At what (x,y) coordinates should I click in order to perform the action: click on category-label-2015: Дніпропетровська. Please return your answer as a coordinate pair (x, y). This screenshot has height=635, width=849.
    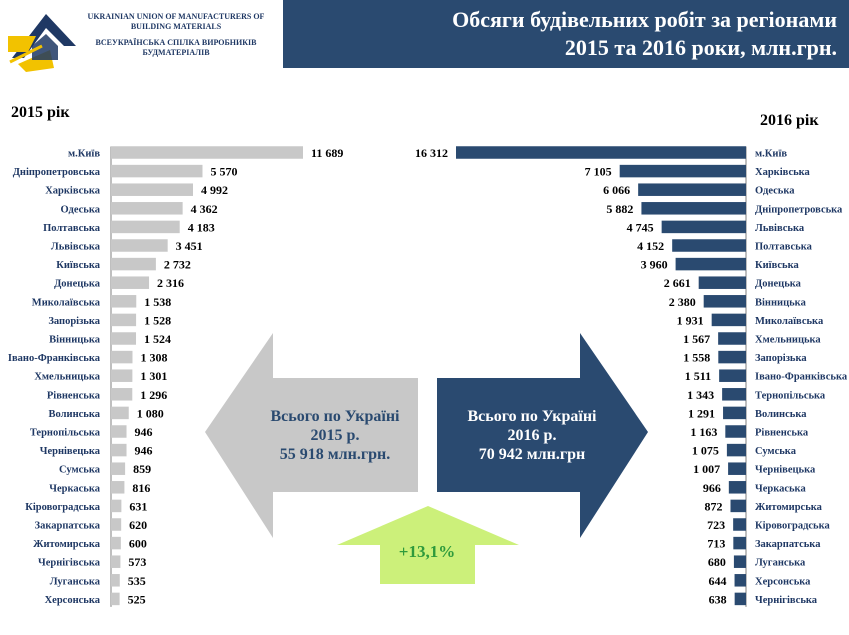
    Looking at the image, I should click on (57, 172).